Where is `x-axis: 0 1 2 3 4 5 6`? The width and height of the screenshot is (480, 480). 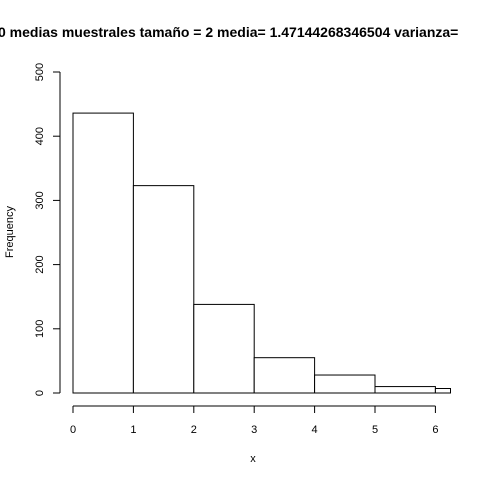
x-axis: 0 1 2 3 4 5 6 is located at coordinates (254, 420).